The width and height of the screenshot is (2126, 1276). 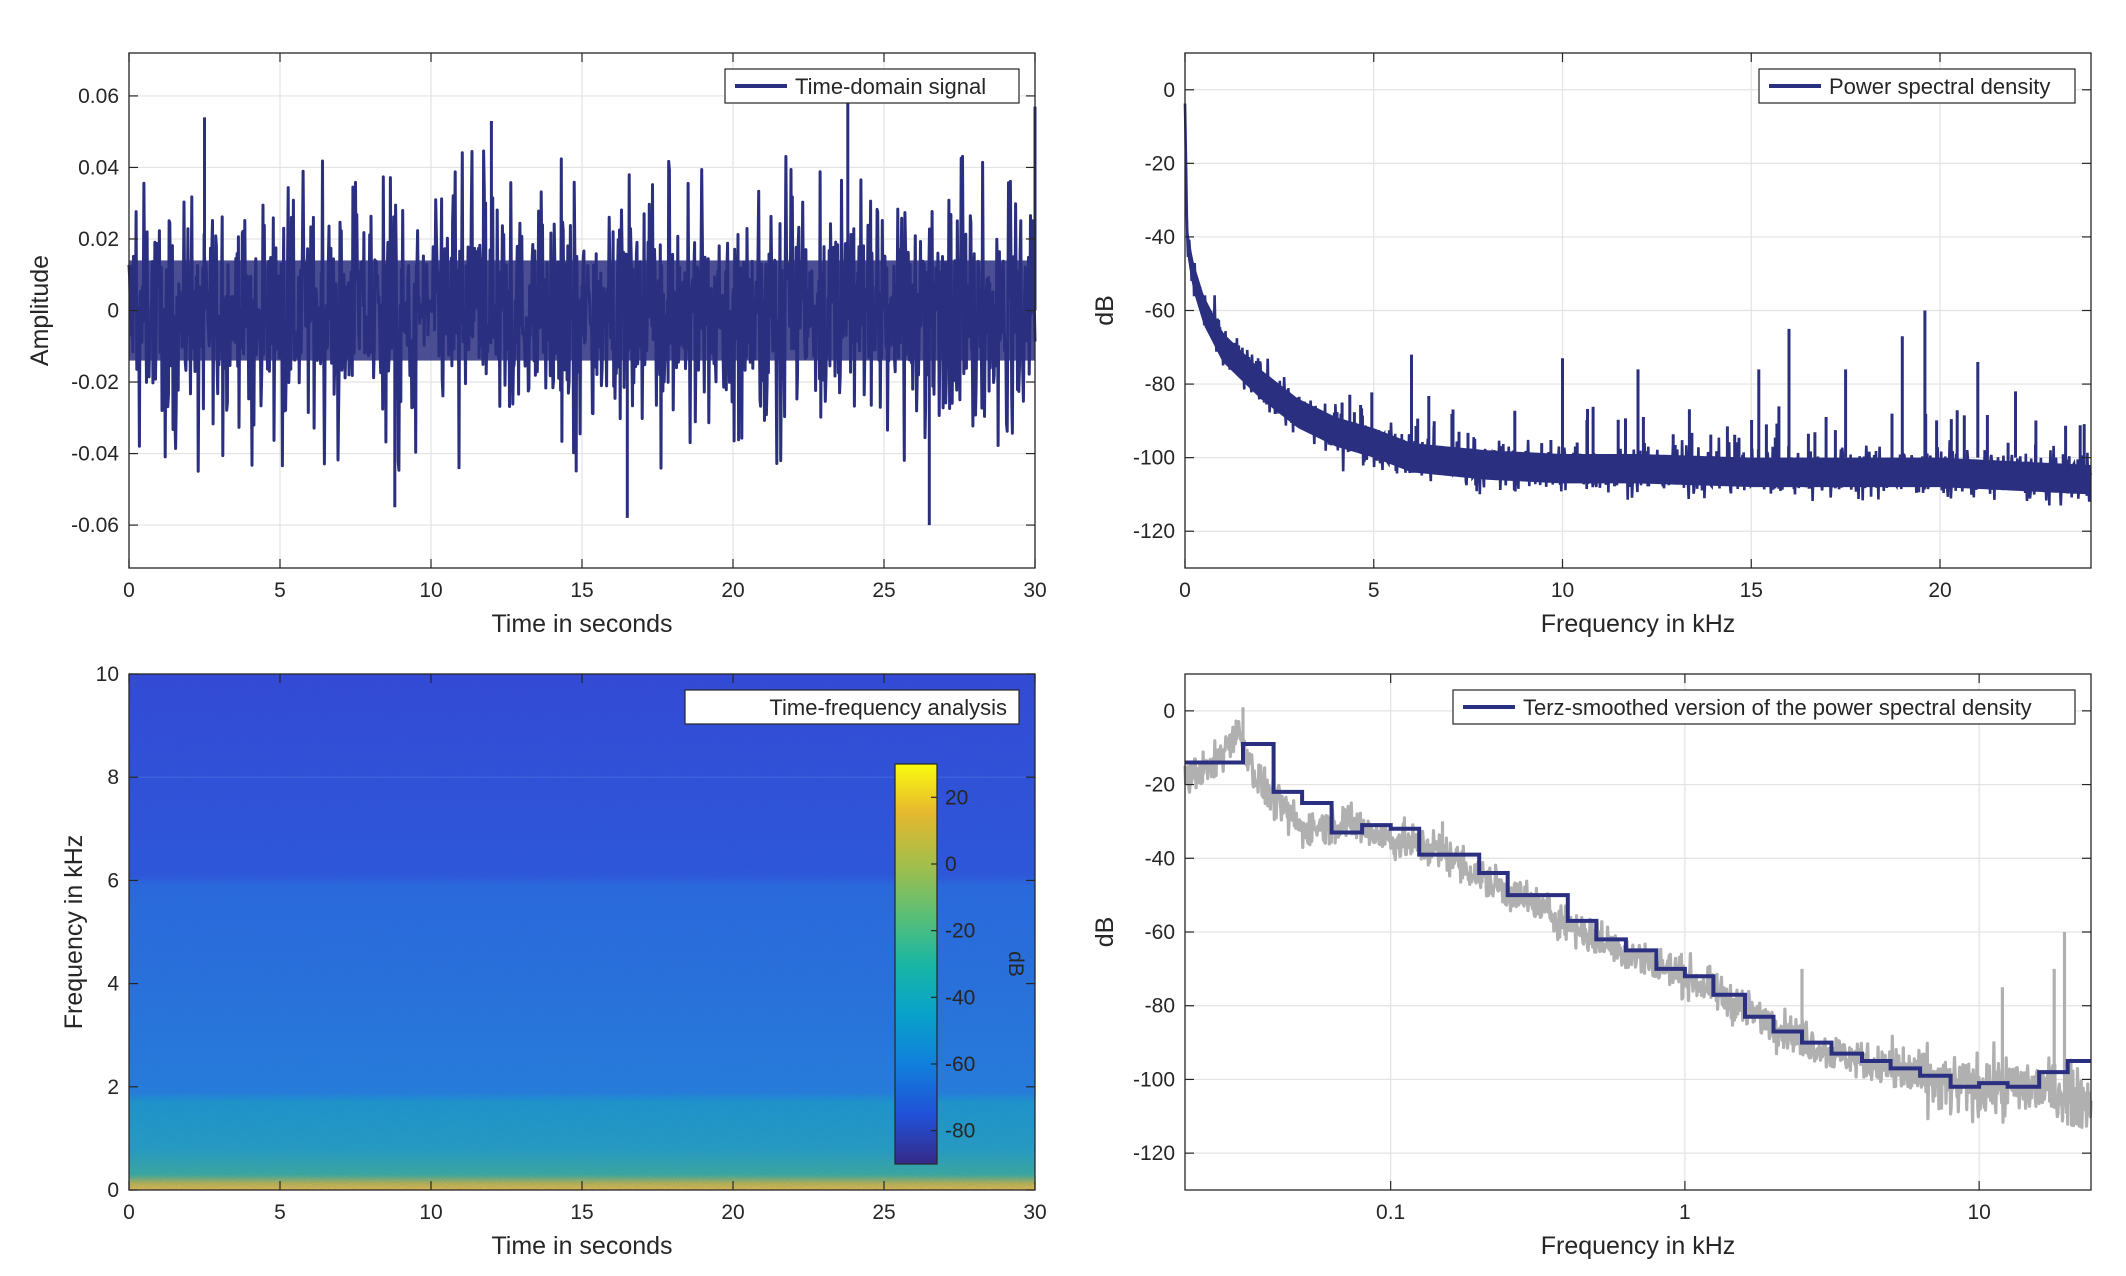 What do you see at coordinates (98, 239) in the screenshot?
I see `y-tick-label: 0.02` at bounding box center [98, 239].